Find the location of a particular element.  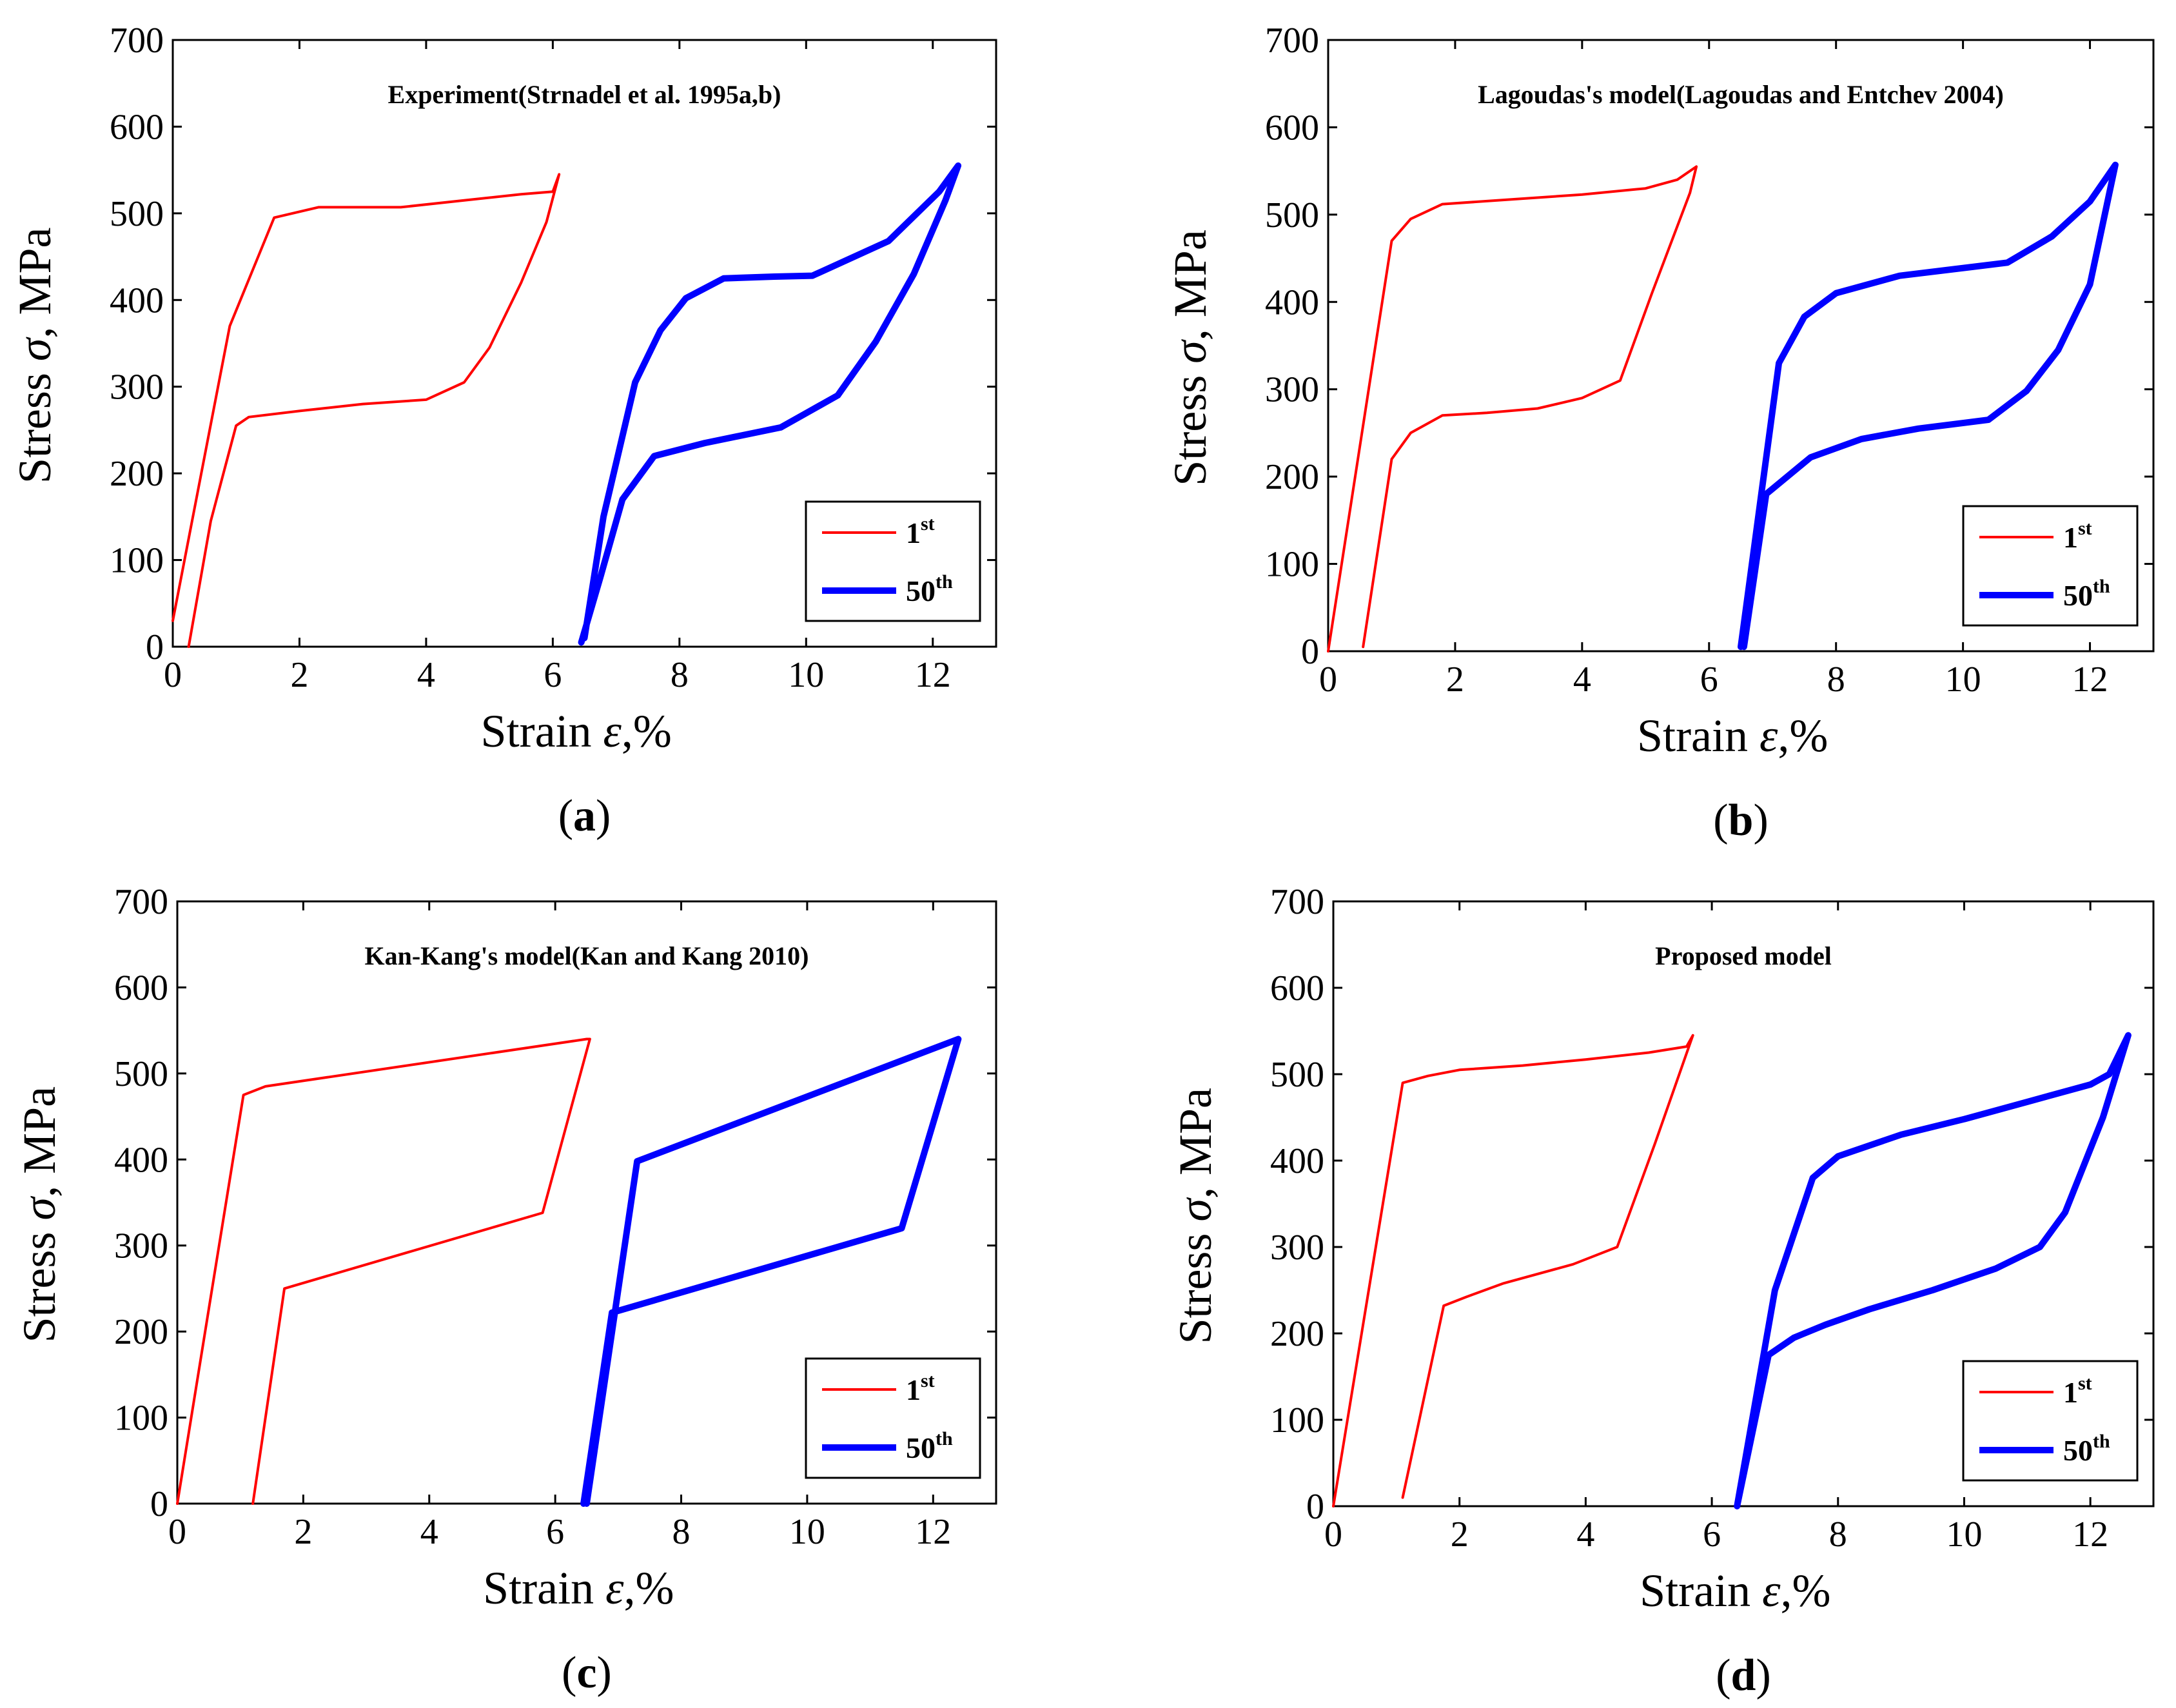

panel-2-x-axis-label-symbol: ε is located at coordinates (1768, 735).